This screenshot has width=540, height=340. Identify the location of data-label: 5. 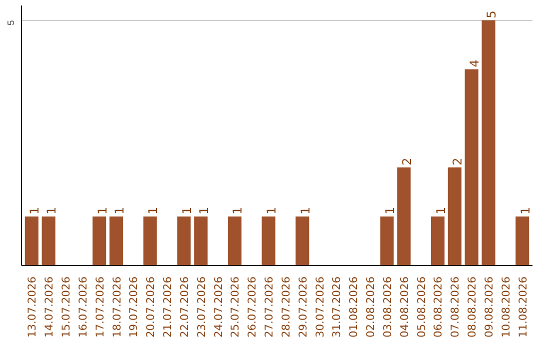
(491, 14).